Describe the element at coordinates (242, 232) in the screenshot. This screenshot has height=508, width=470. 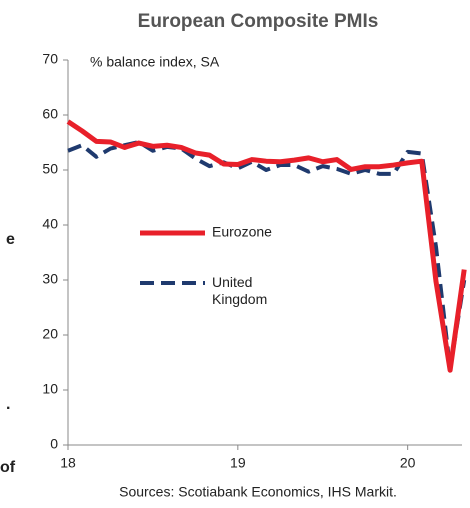
I see `legend-label: Eurozone` at that location.